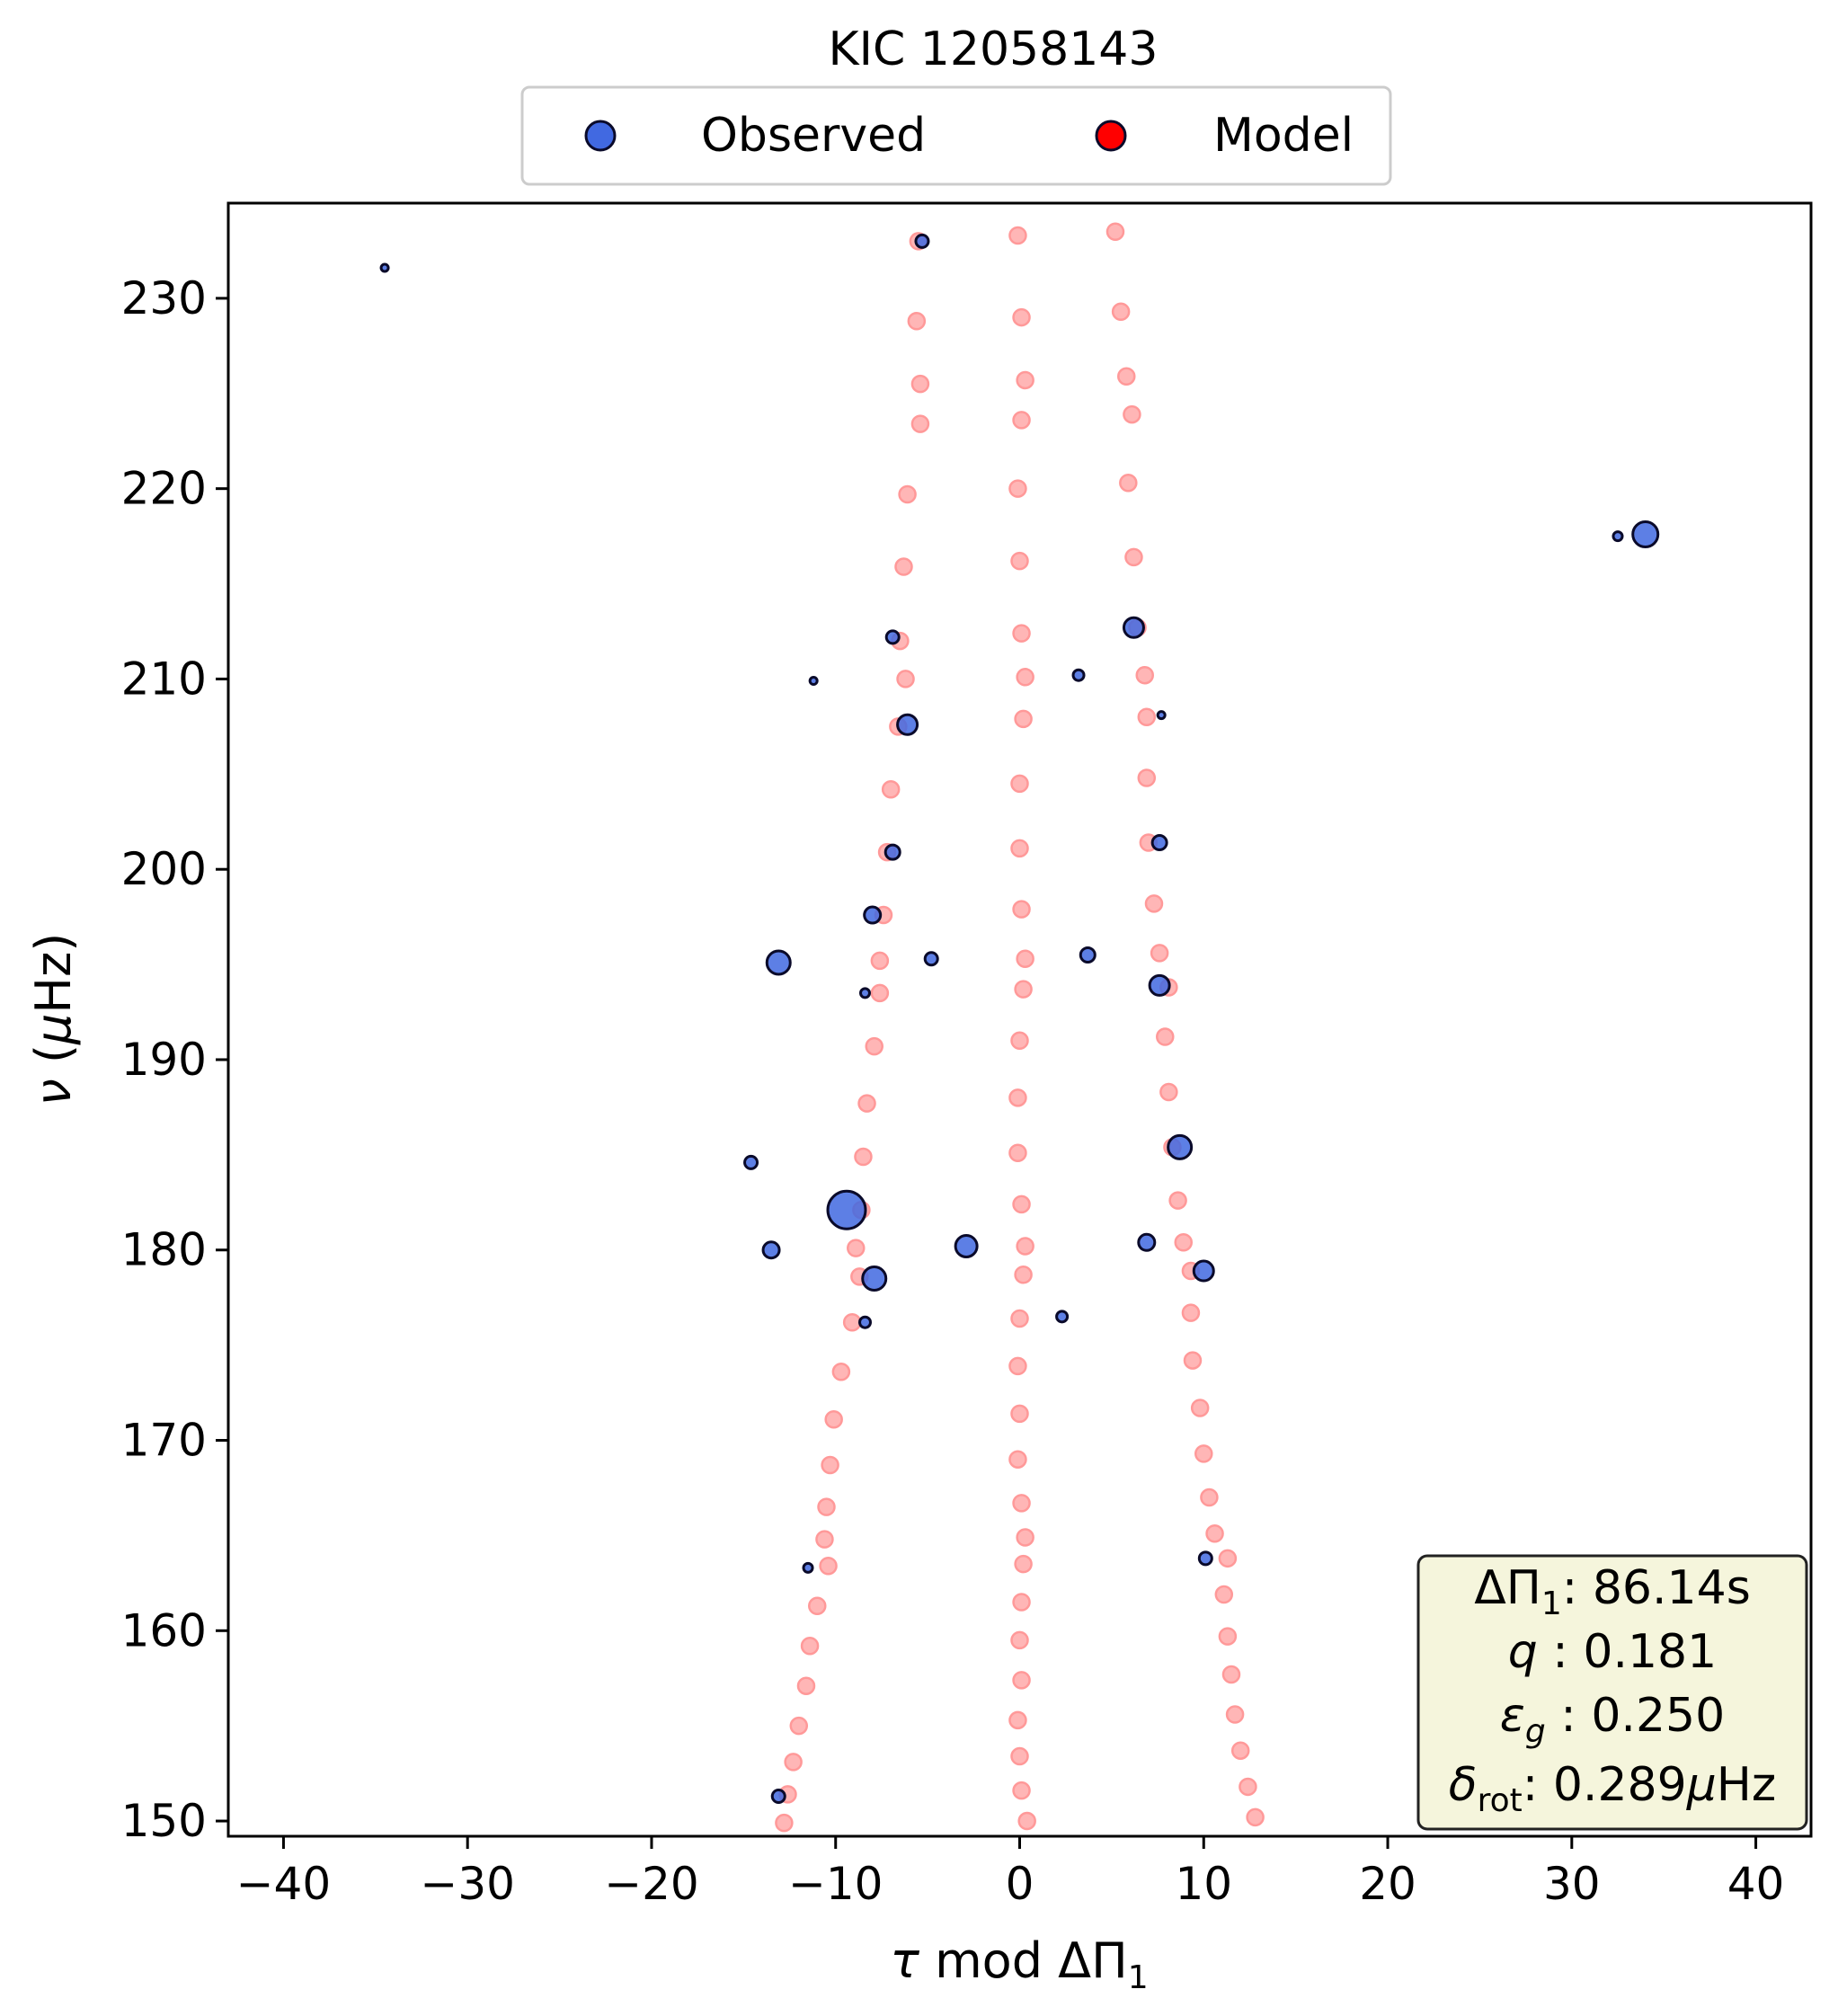 The width and height of the screenshot is (1838, 2016). I want to click on y-tick-label: 190, so click(164, 1060).